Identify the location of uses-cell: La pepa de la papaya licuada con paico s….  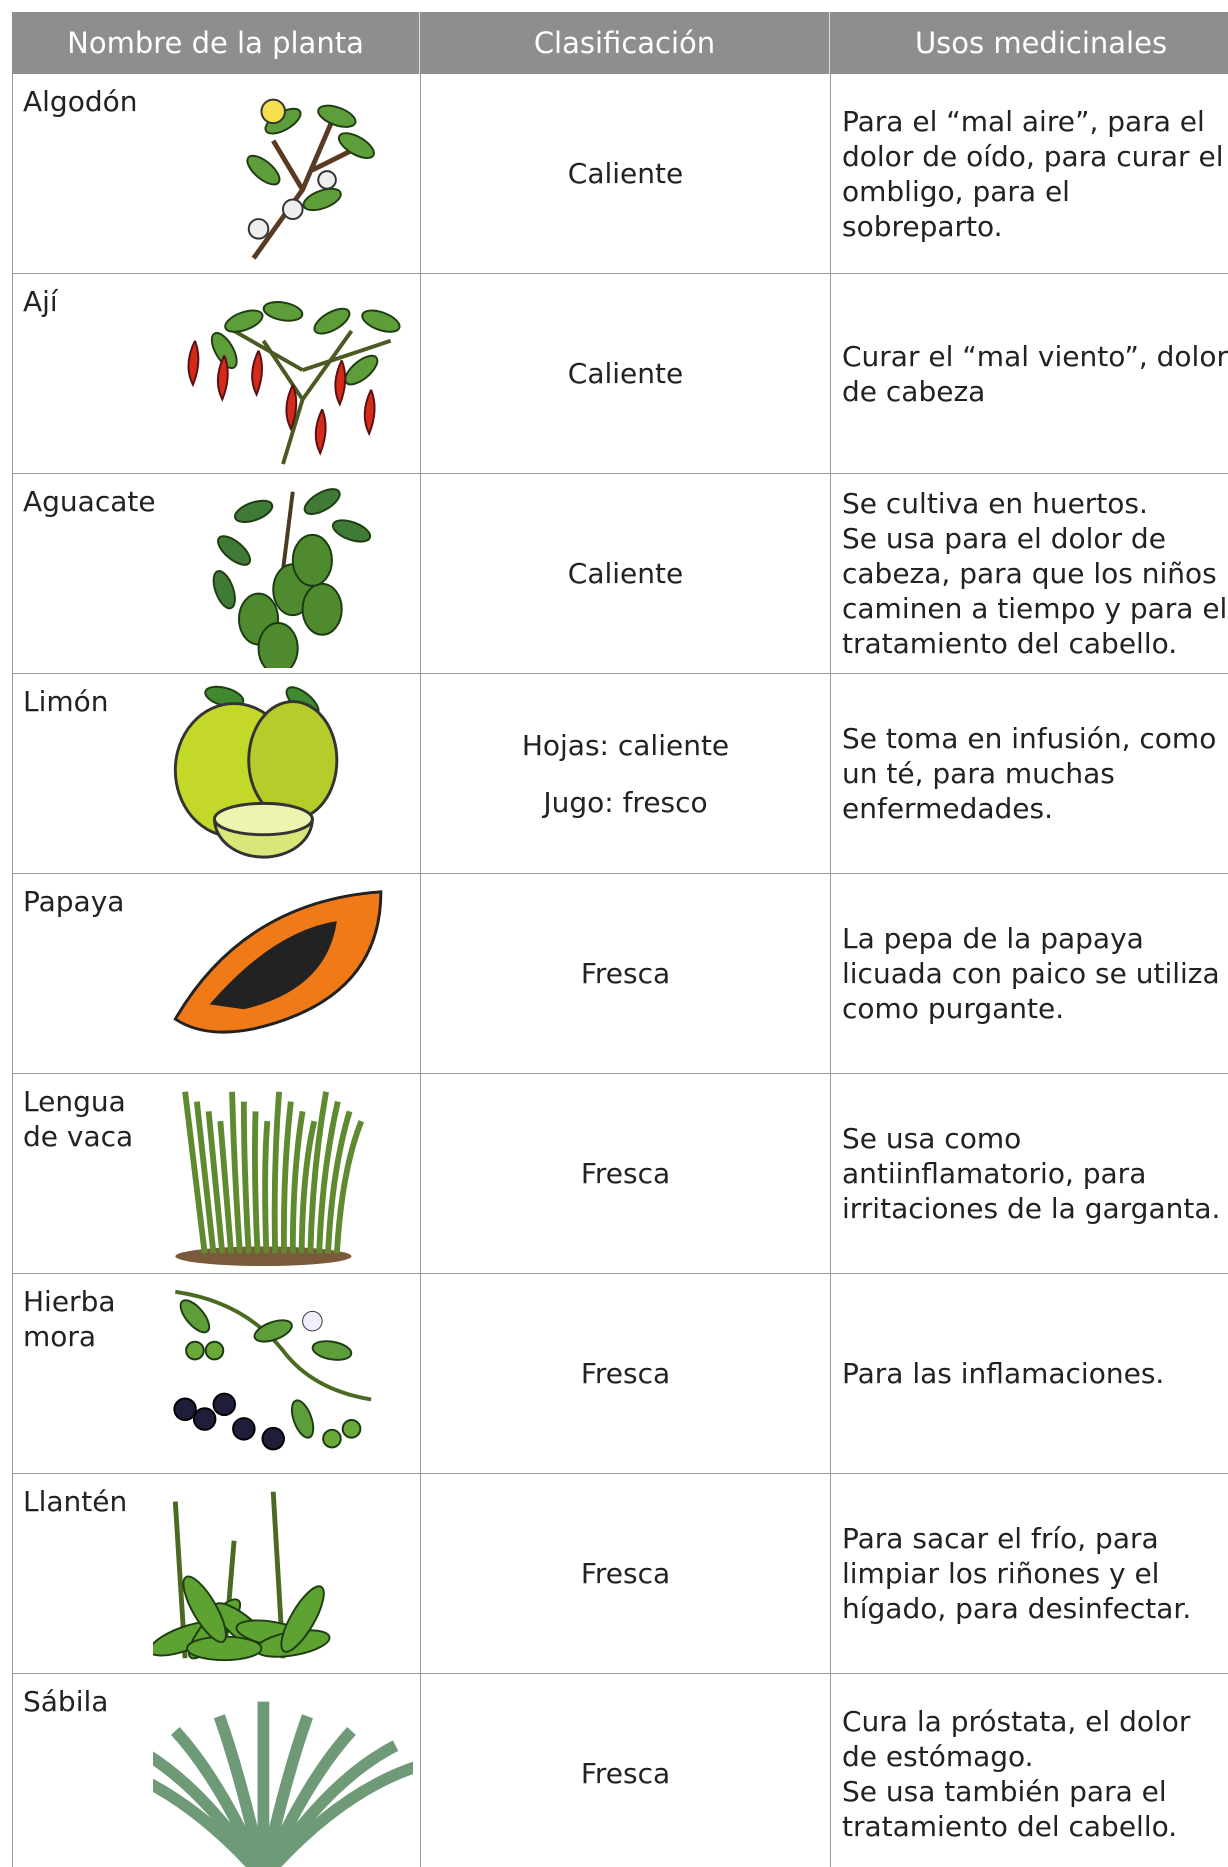
(1029, 973).